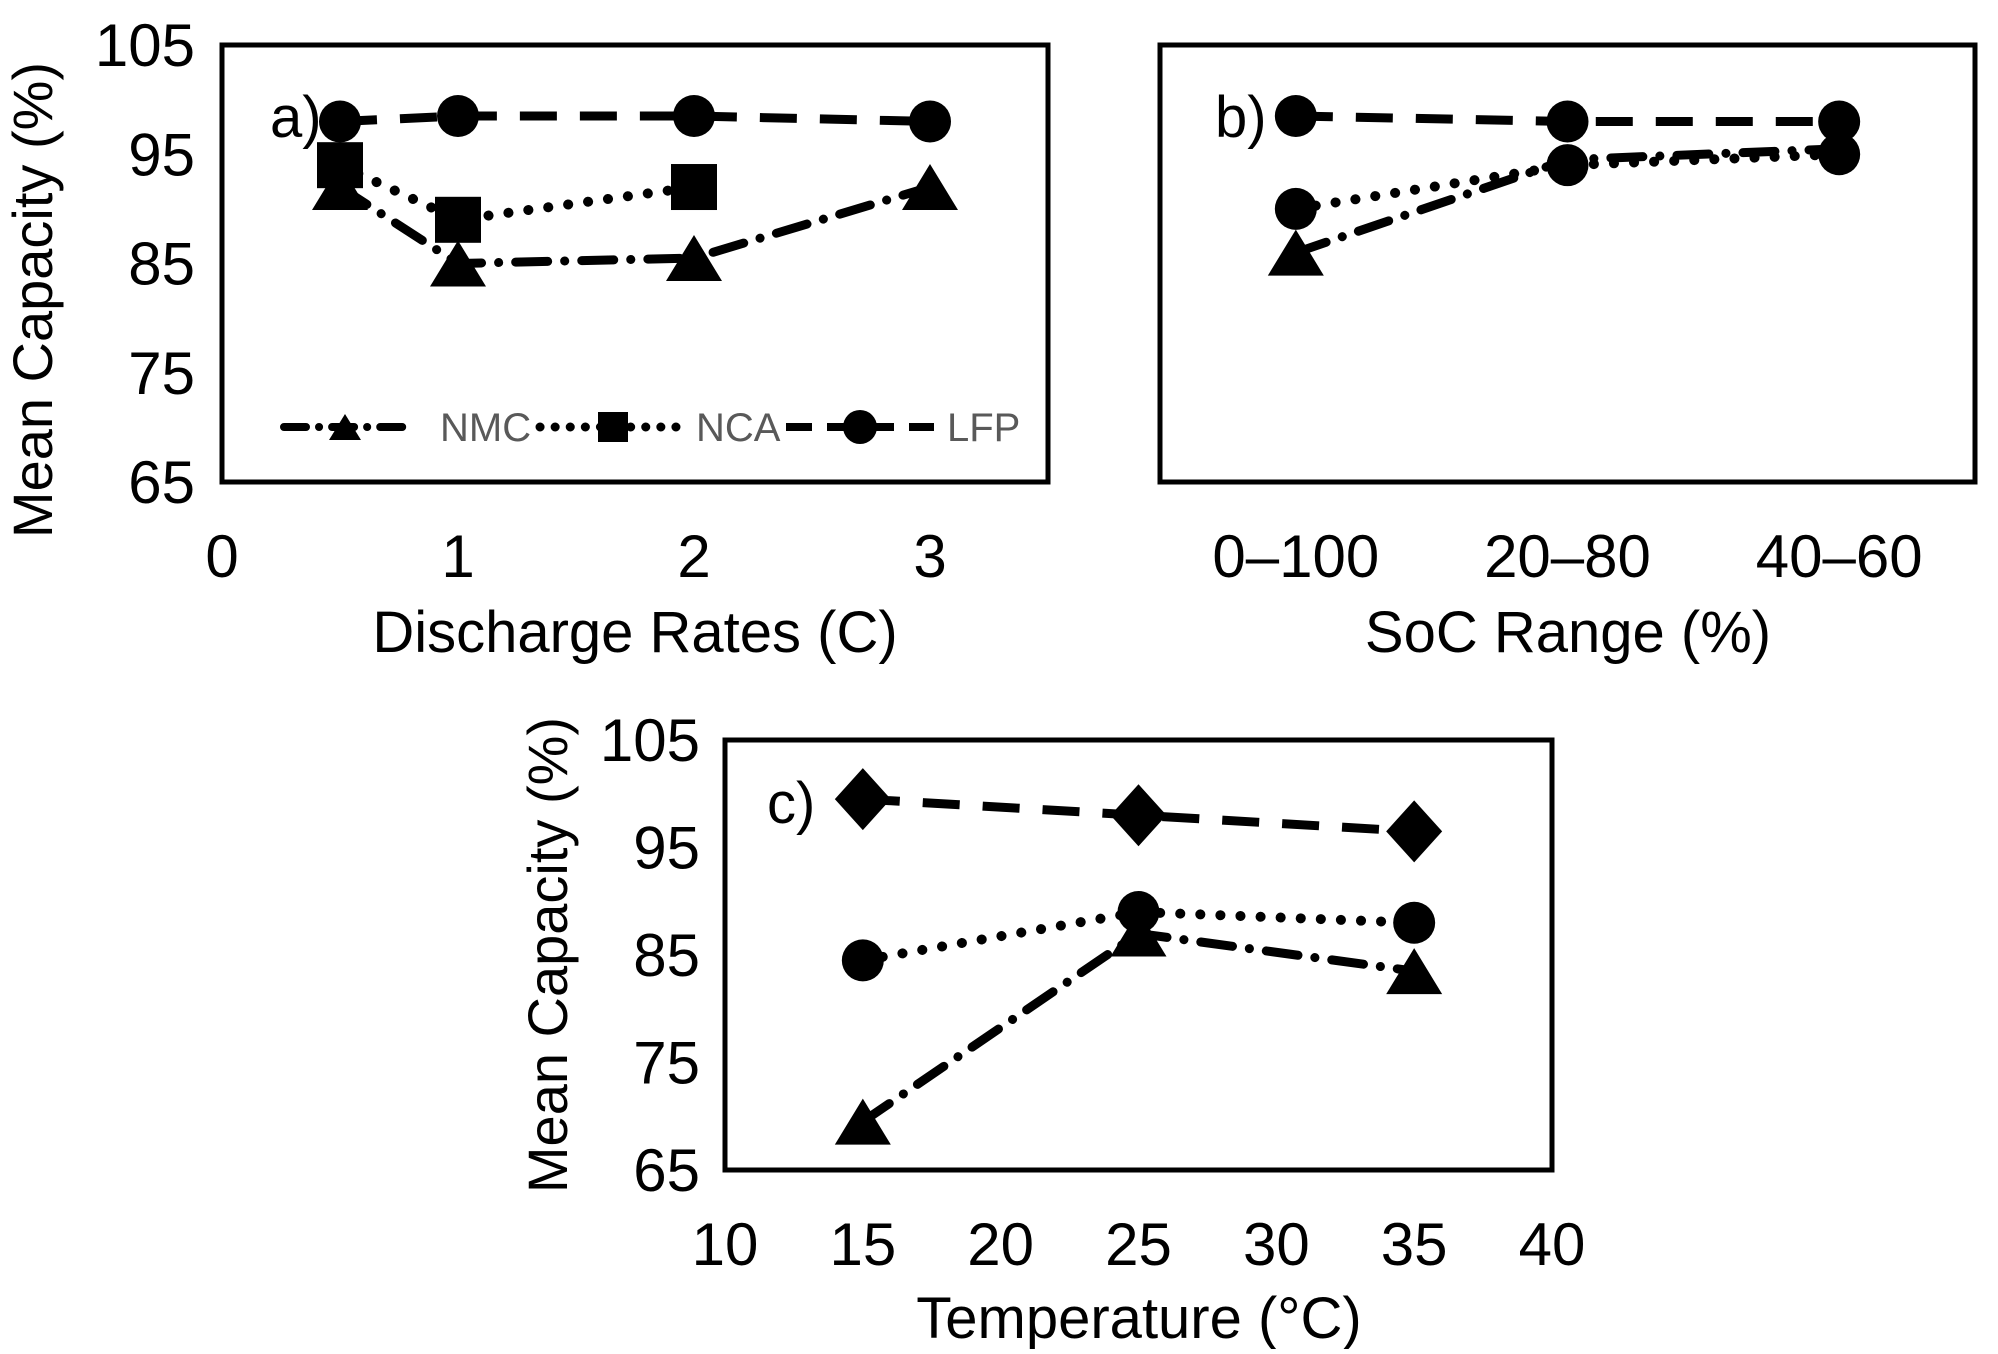  I want to click on x-tick-label-c: 30, so click(1276, 1244).